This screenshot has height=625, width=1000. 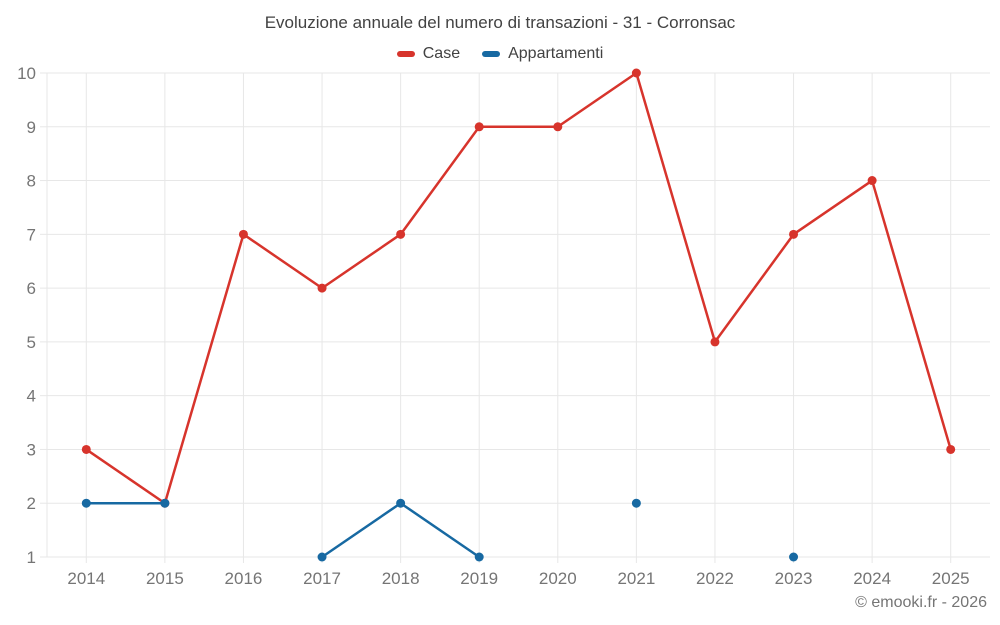 I want to click on legend-item-appartamenti: Appartamenti, so click(x=542, y=54).